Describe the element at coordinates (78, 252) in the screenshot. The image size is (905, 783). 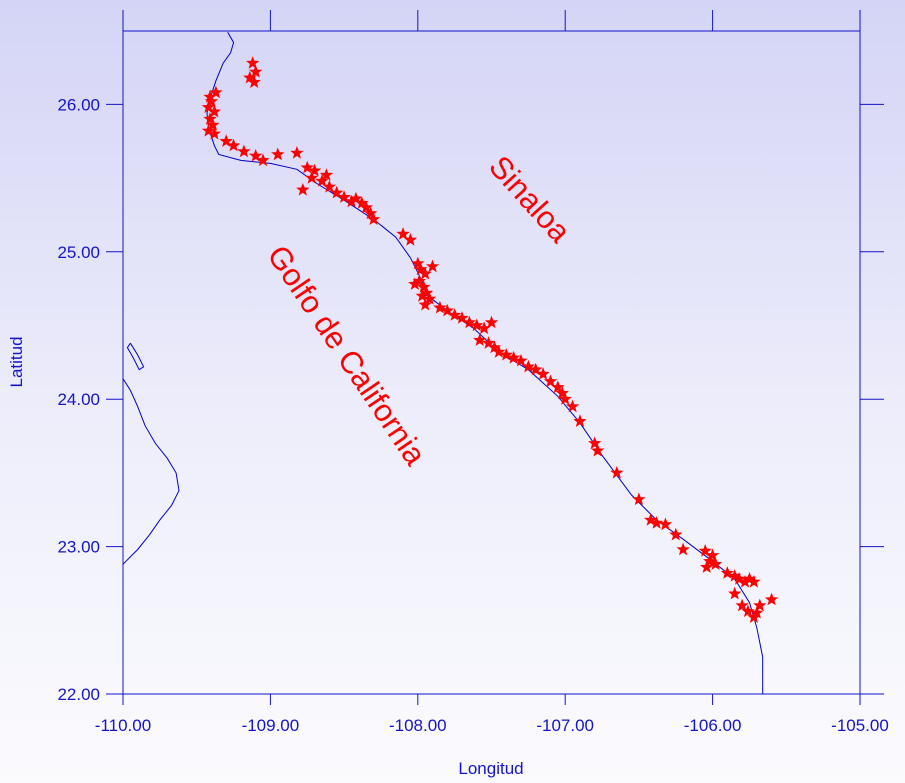
I see `y-tick-label: 25.00` at that location.